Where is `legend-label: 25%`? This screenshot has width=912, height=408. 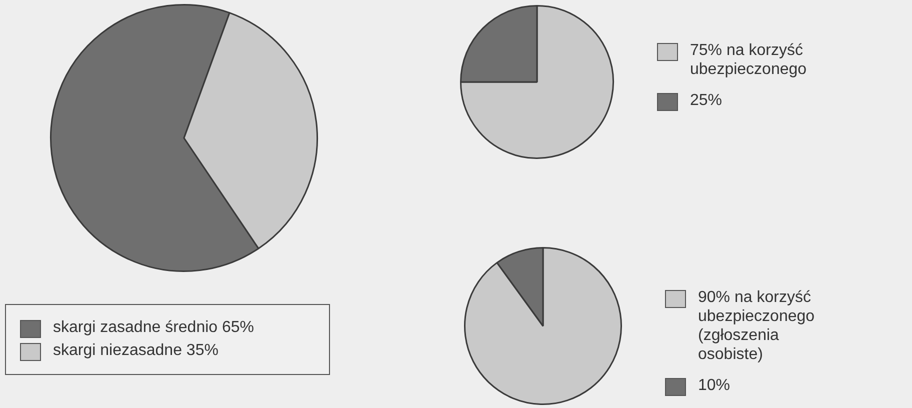 legend-label: 25% is located at coordinates (706, 100).